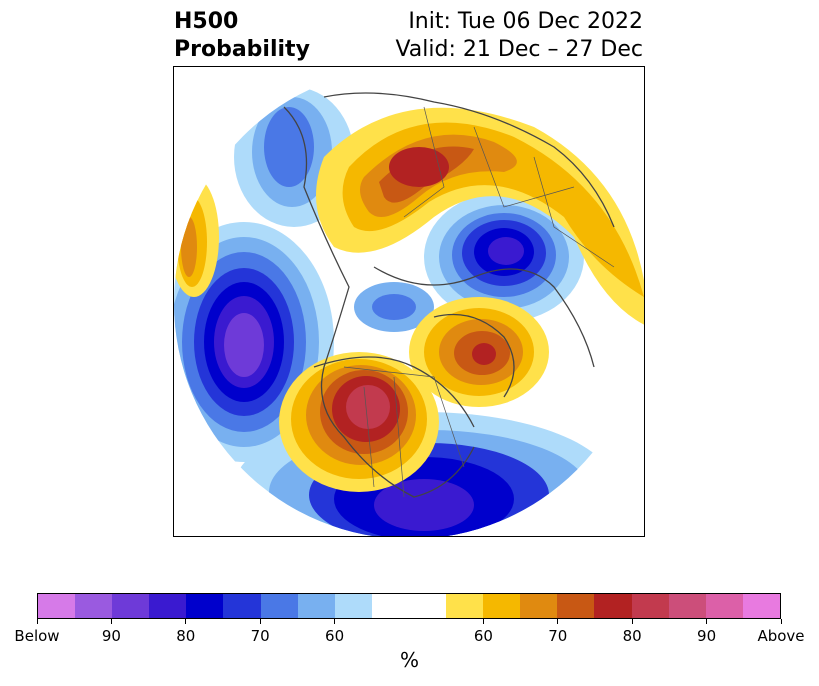 Image resolution: width=819 pixels, height=686 pixels. I want to click on colorbar-unit: %, so click(409, 660).